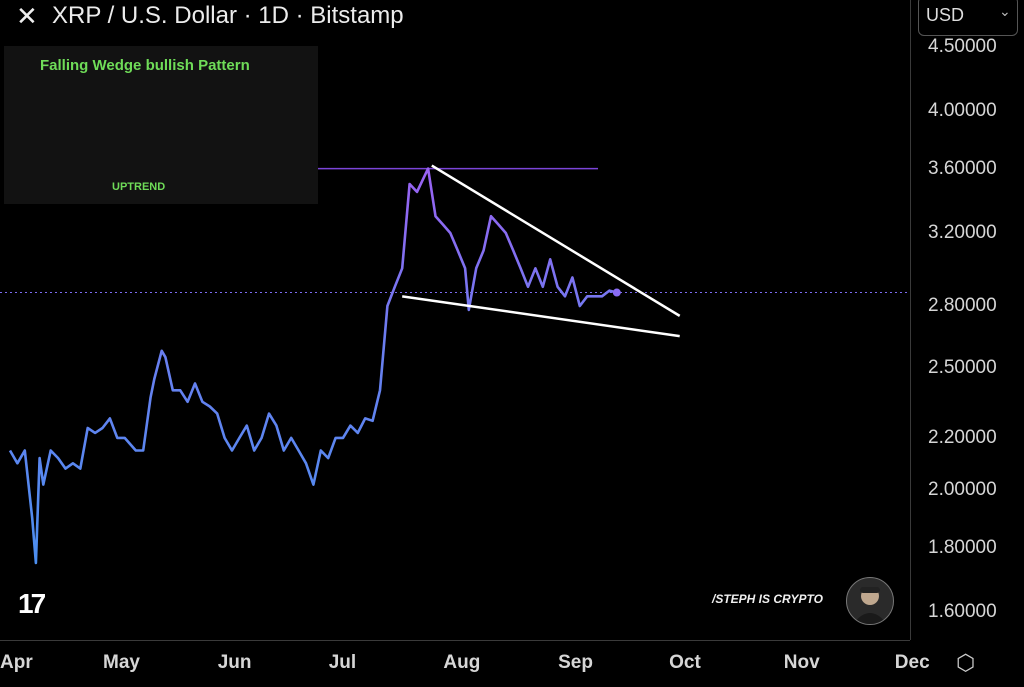 This screenshot has width=1024, height=687. I want to click on price-scale-divider, so click(910, 320).